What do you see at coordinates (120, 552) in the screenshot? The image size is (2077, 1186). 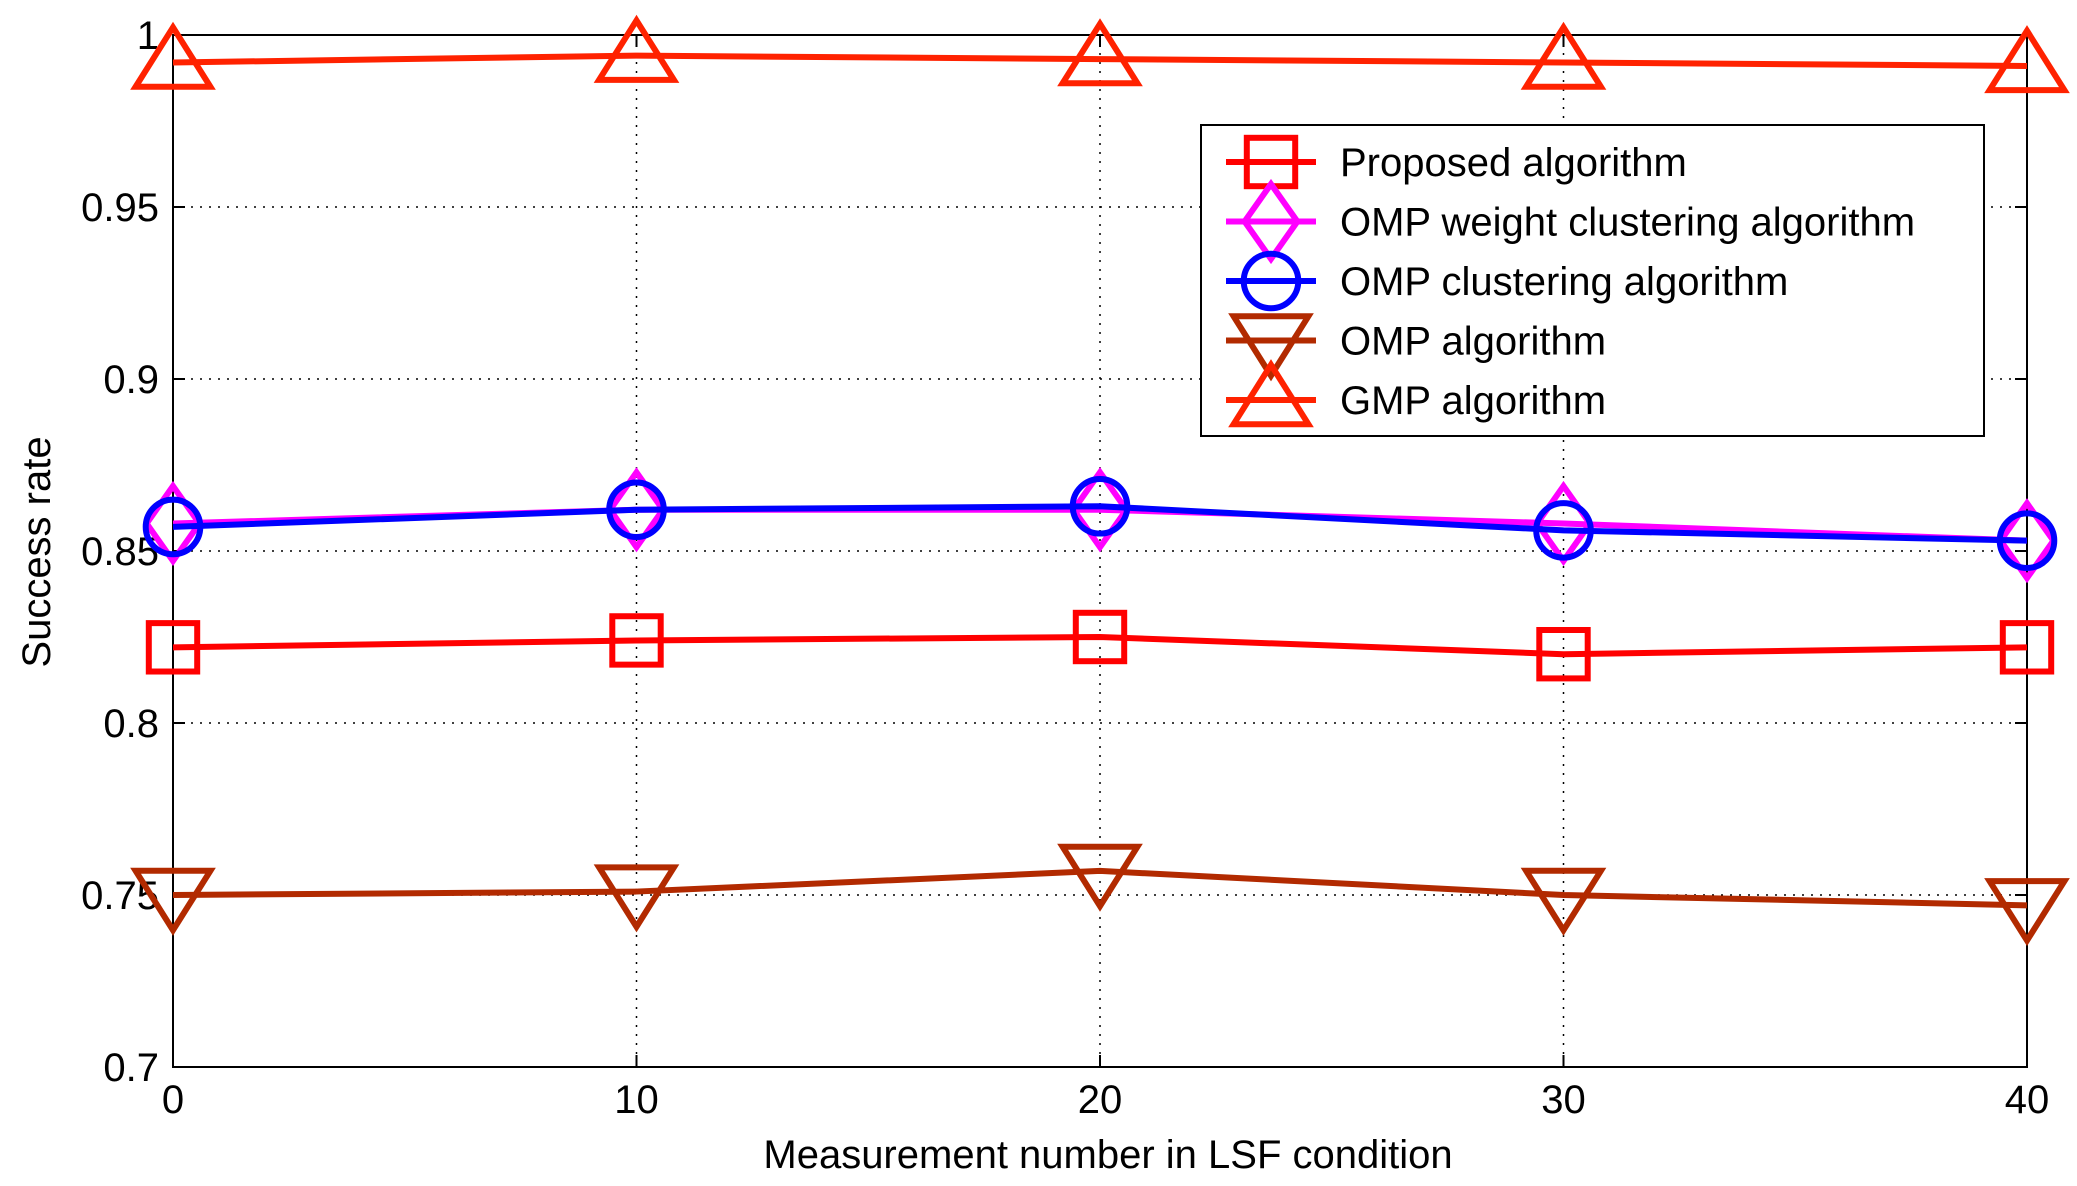 I see `y-tick-labels: 0.70.750.80.850.90.951` at bounding box center [120, 552].